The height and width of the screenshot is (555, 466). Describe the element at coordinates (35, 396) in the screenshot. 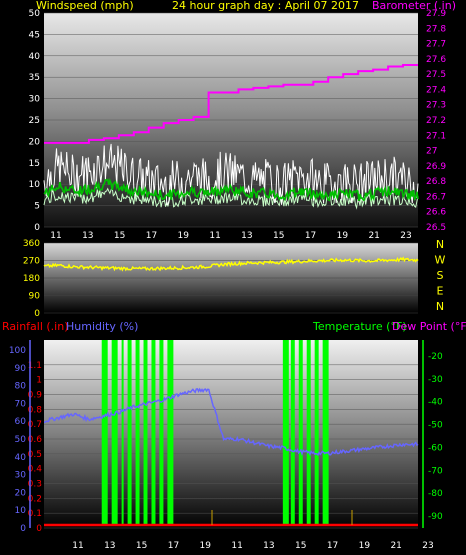

I see `rain-tick-label: 0.9` at that location.